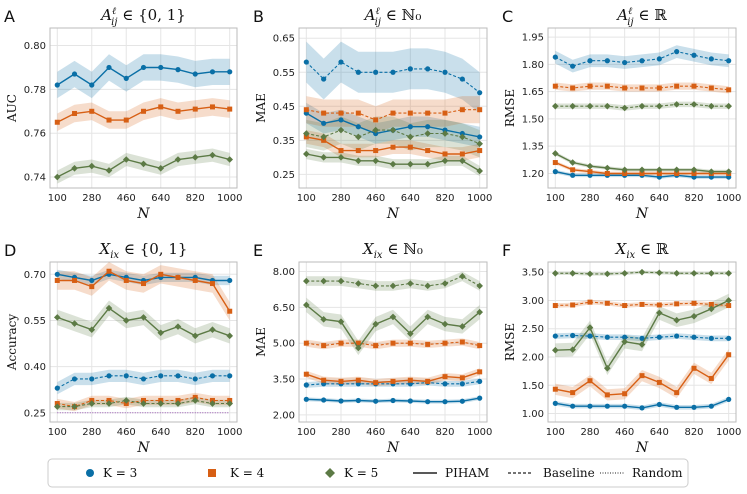 The image size is (747, 494). What do you see at coordinates (533, 357) in the screenshot?
I see `y-tick-label: 2.00` at bounding box center [533, 357].